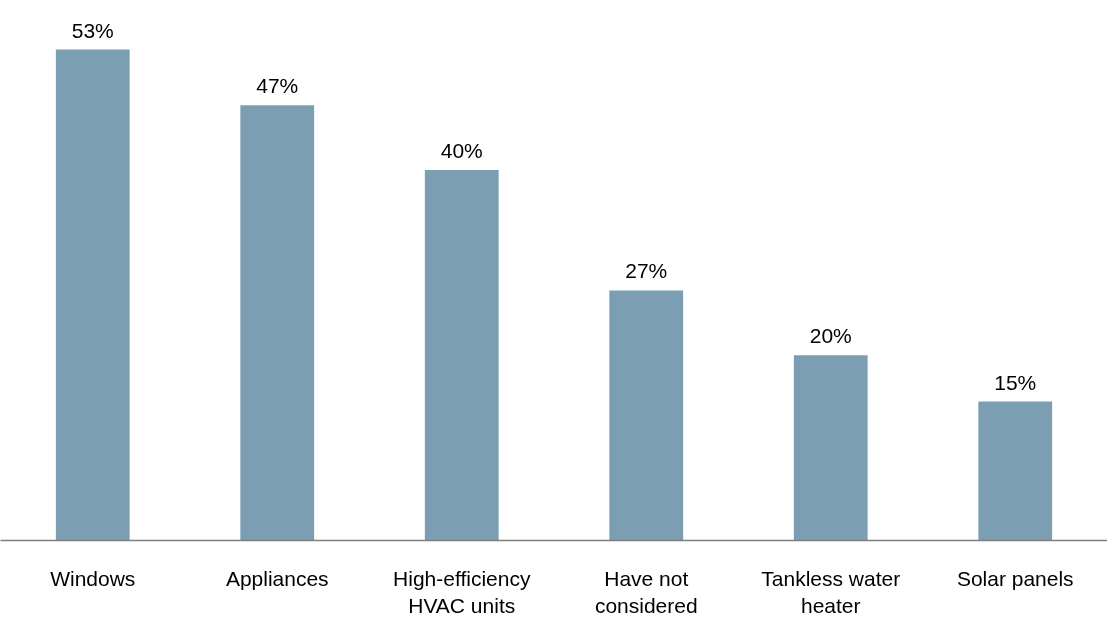  What do you see at coordinates (93, 578) in the screenshot?
I see `x-tick-label: Windows` at bounding box center [93, 578].